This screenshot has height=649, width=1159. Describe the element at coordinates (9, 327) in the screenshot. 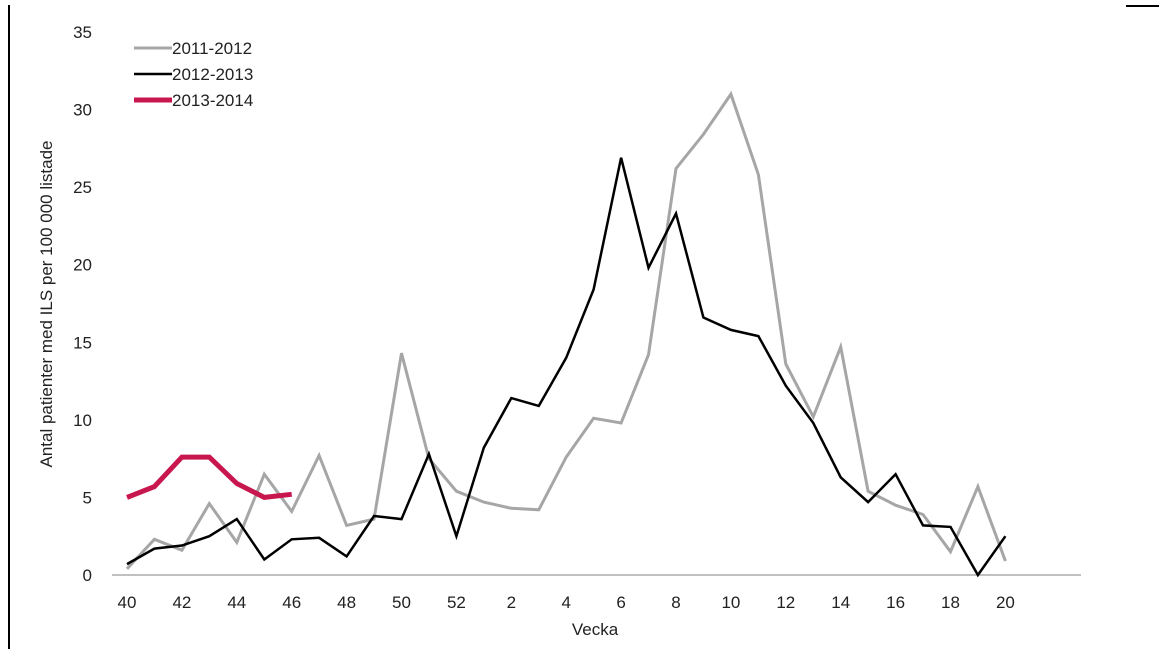

I see `left-border-line` at that location.